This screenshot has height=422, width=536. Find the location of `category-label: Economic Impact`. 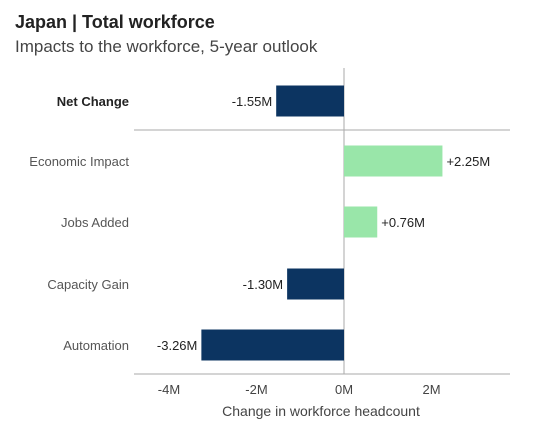

category-label: Economic Impact is located at coordinates (79, 161).